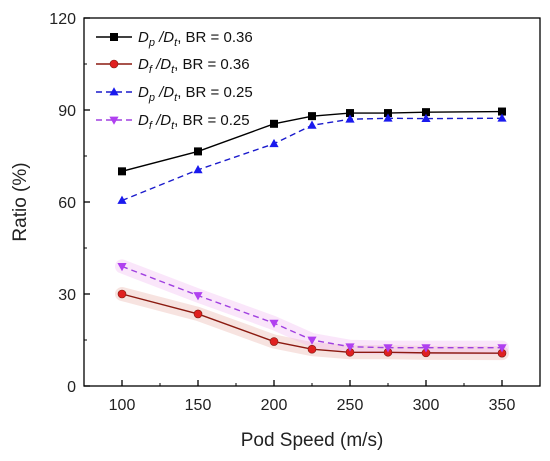  Describe the element at coordinates (195, 94) in the screenshot. I see `legend-label: Dp /Dt, BR = 0.25` at that location.